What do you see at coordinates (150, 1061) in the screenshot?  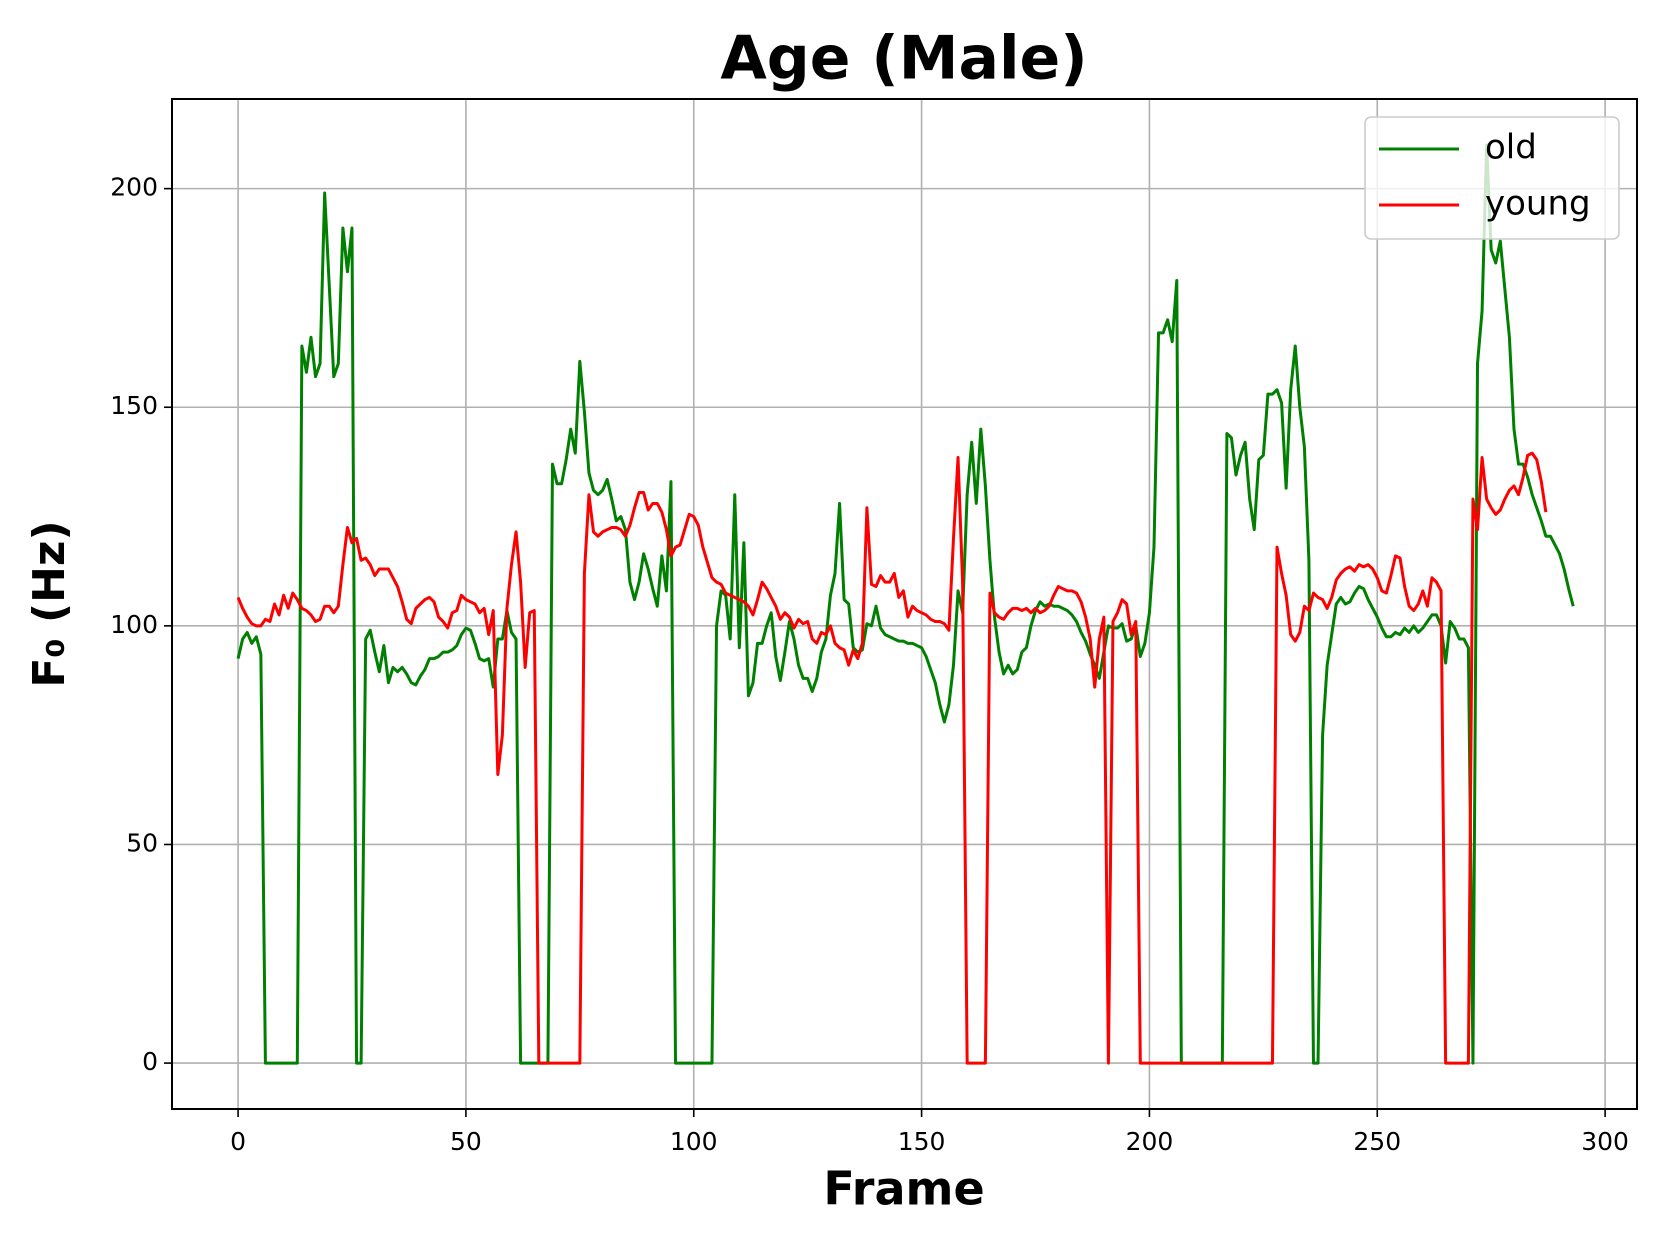 I see `y-tick-label: 0` at bounding box center [150, 1061].